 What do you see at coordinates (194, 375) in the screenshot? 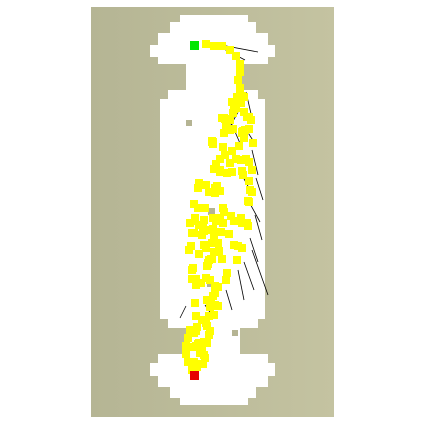
I see `goal-marker` at bounding box center [194, 375].